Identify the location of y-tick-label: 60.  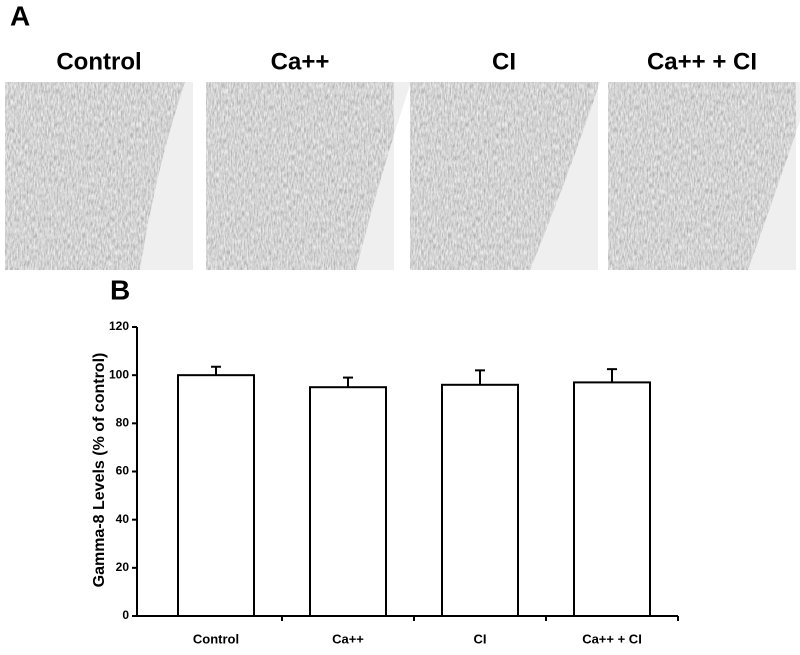
(123, 471).